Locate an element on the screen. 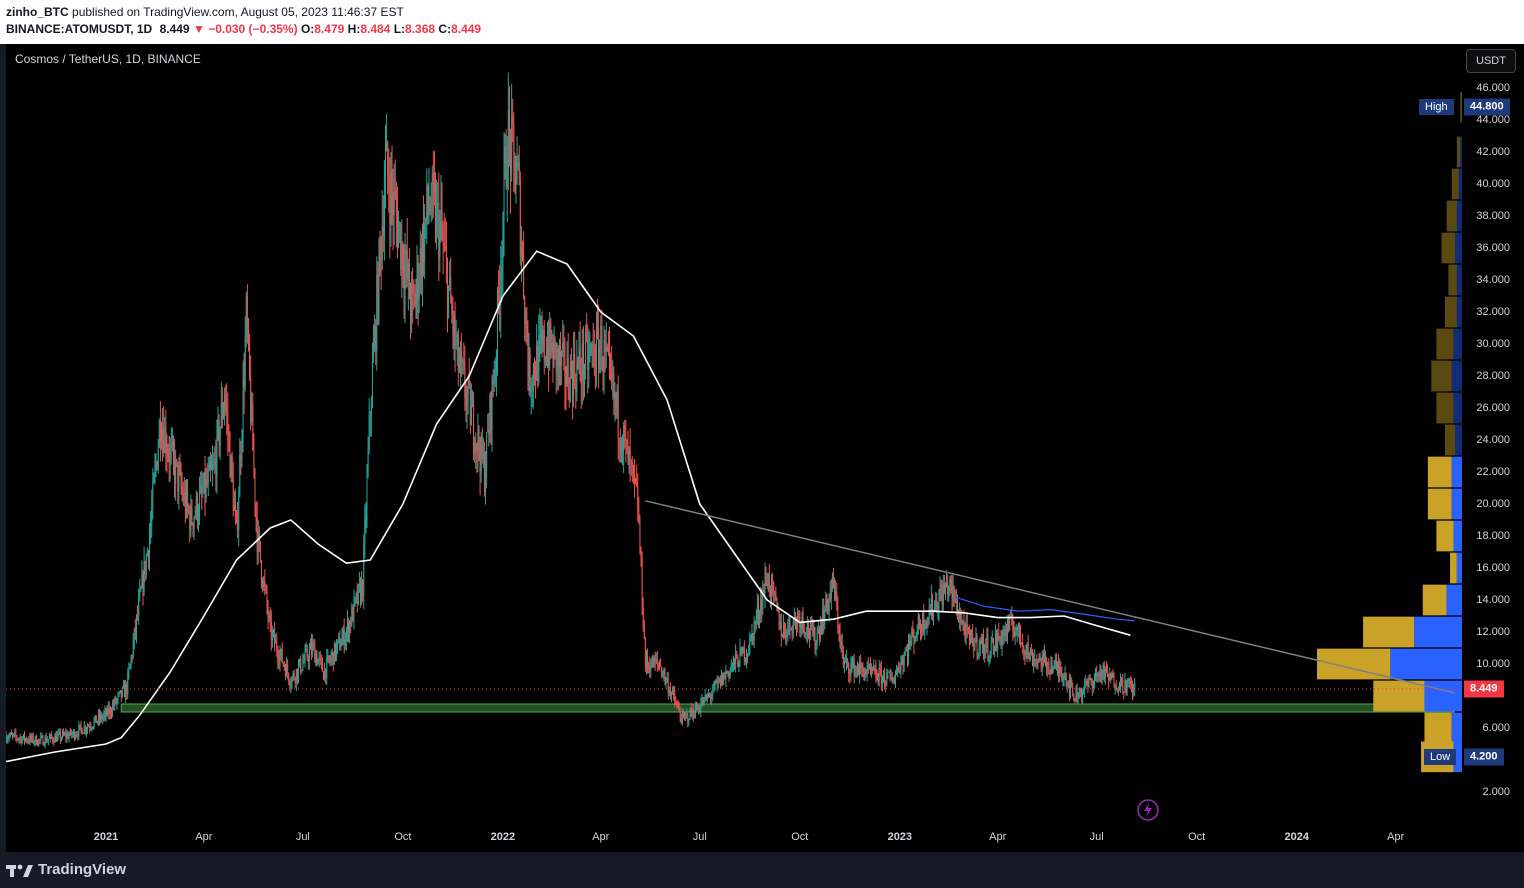 The image size is (1524, 888). price-tick-label: 30.000 is located at coordinates (1493, 344).